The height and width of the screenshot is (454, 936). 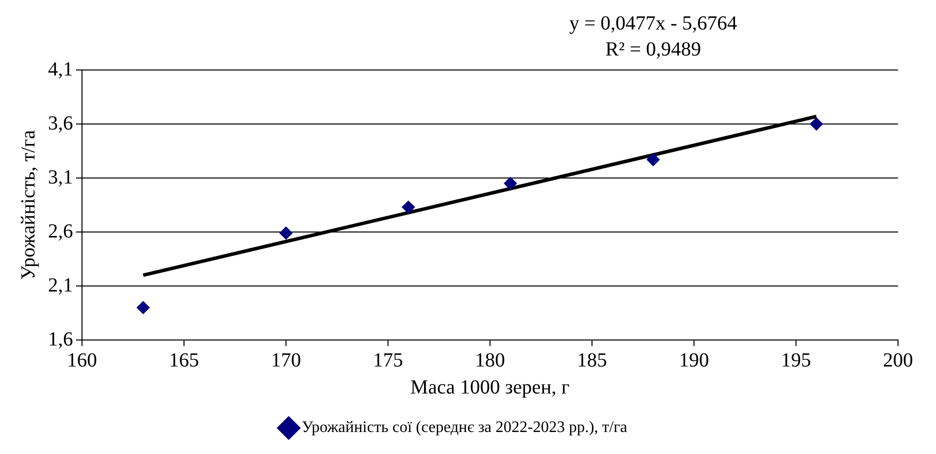 I want to click on x-axis-title: Маса 1000 зерен, г, so click(x=490, y=387).